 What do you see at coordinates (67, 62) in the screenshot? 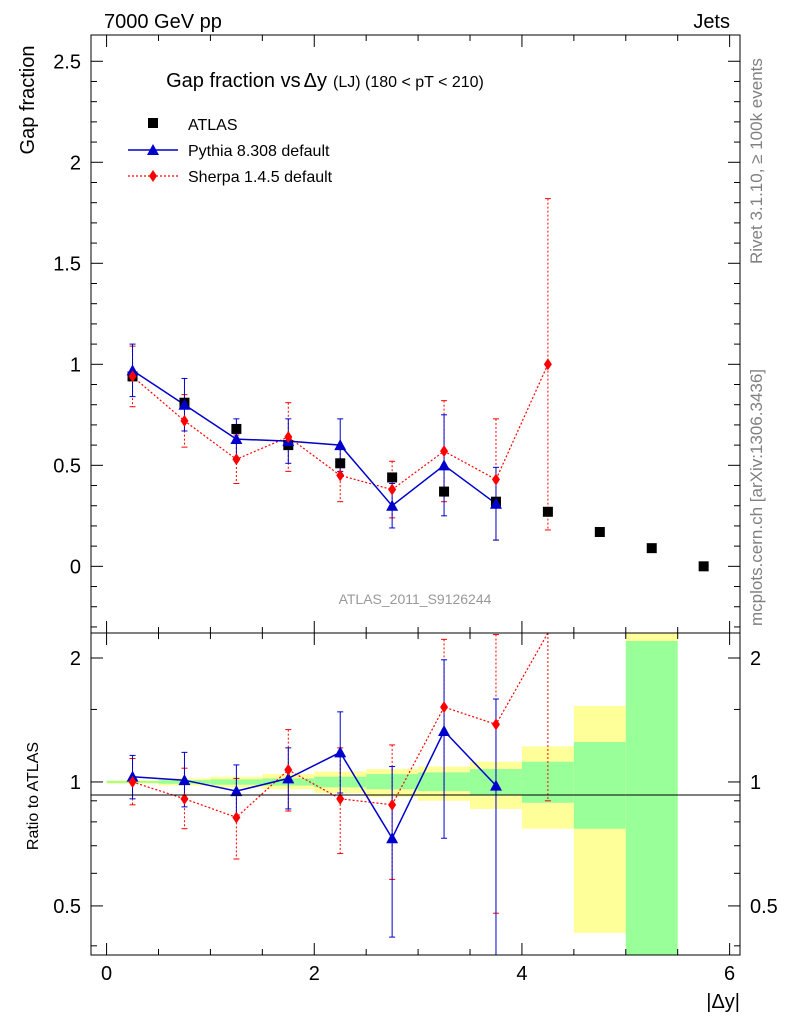
I see `main-ytick-label: 2.5` at bounding box center [67, 62].